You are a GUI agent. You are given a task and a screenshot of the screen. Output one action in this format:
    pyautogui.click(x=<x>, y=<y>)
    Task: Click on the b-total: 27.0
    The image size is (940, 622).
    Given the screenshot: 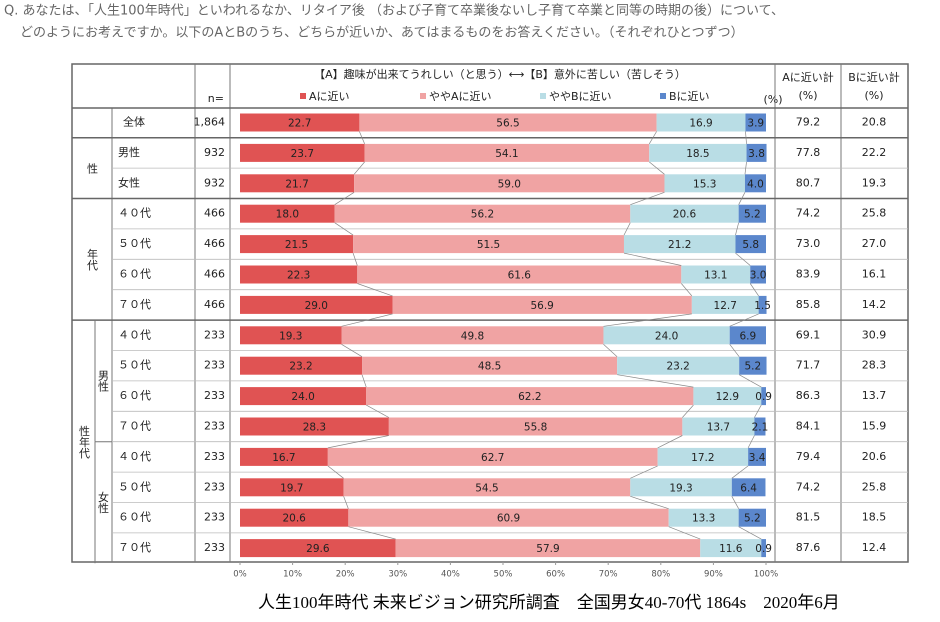 What is the action you would take?
    pyautogui.click(x=874, y=243)
    